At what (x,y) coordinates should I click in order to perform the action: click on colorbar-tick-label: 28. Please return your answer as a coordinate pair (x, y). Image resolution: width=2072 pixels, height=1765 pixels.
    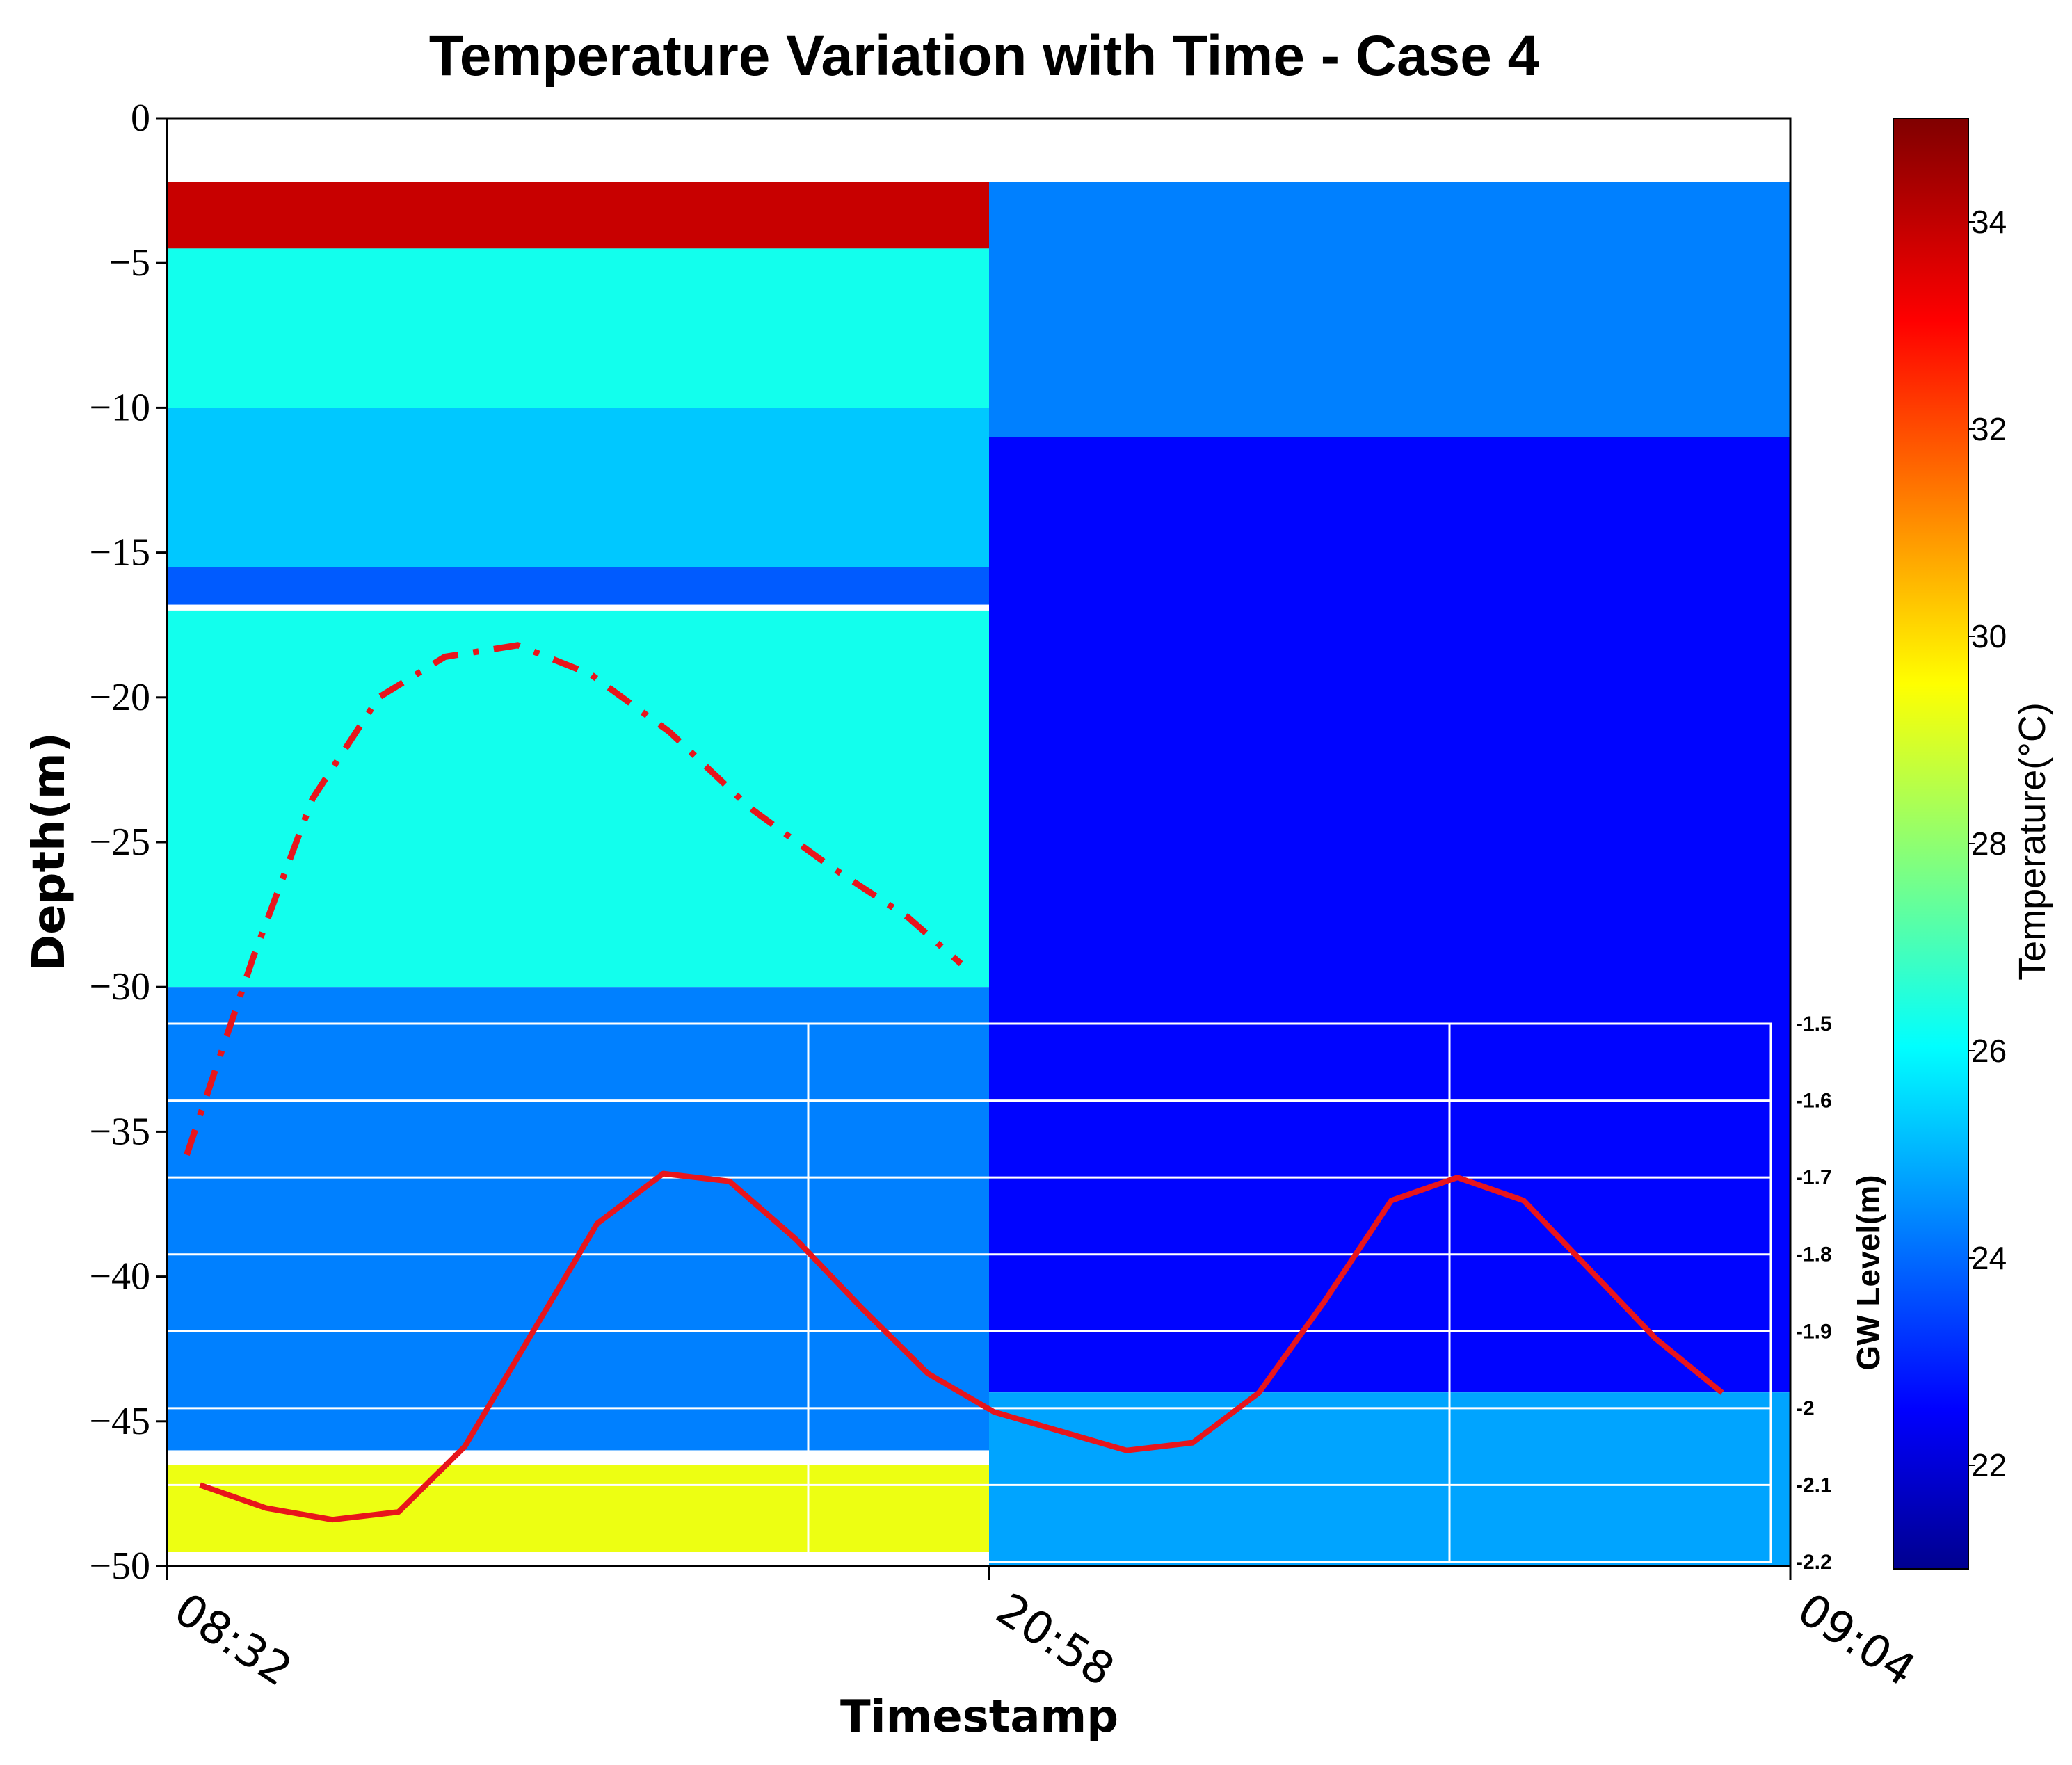
    Looking at the image, I should click on (1989, 843).